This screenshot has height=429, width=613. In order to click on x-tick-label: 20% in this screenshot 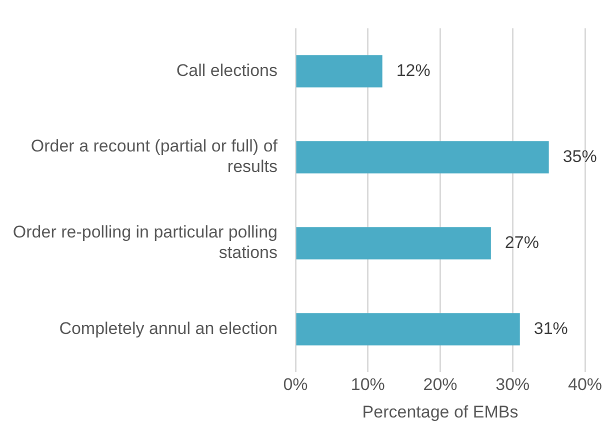, I will do `click(440, 384)`.